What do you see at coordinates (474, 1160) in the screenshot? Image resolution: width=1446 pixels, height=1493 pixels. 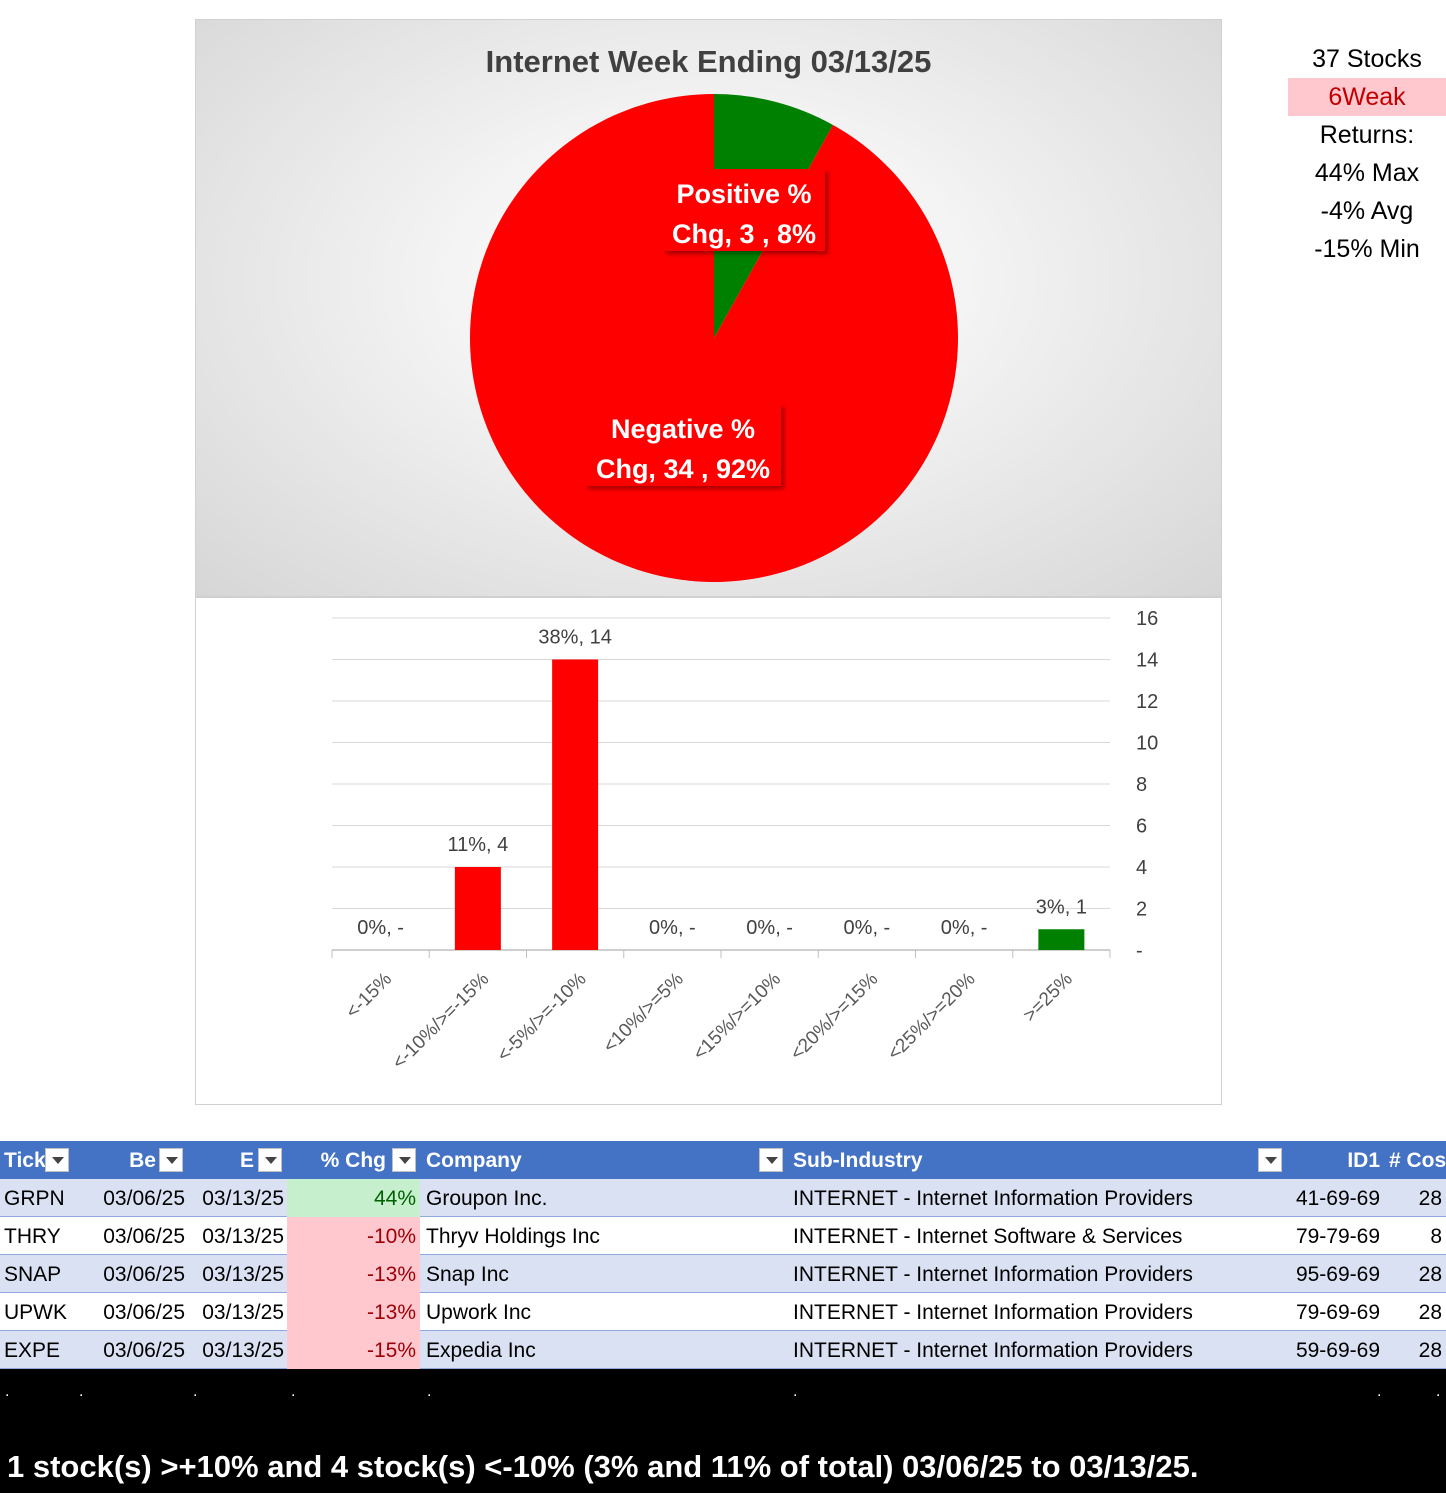 I see `header-company: Company` at bounding box center [474, 1160].